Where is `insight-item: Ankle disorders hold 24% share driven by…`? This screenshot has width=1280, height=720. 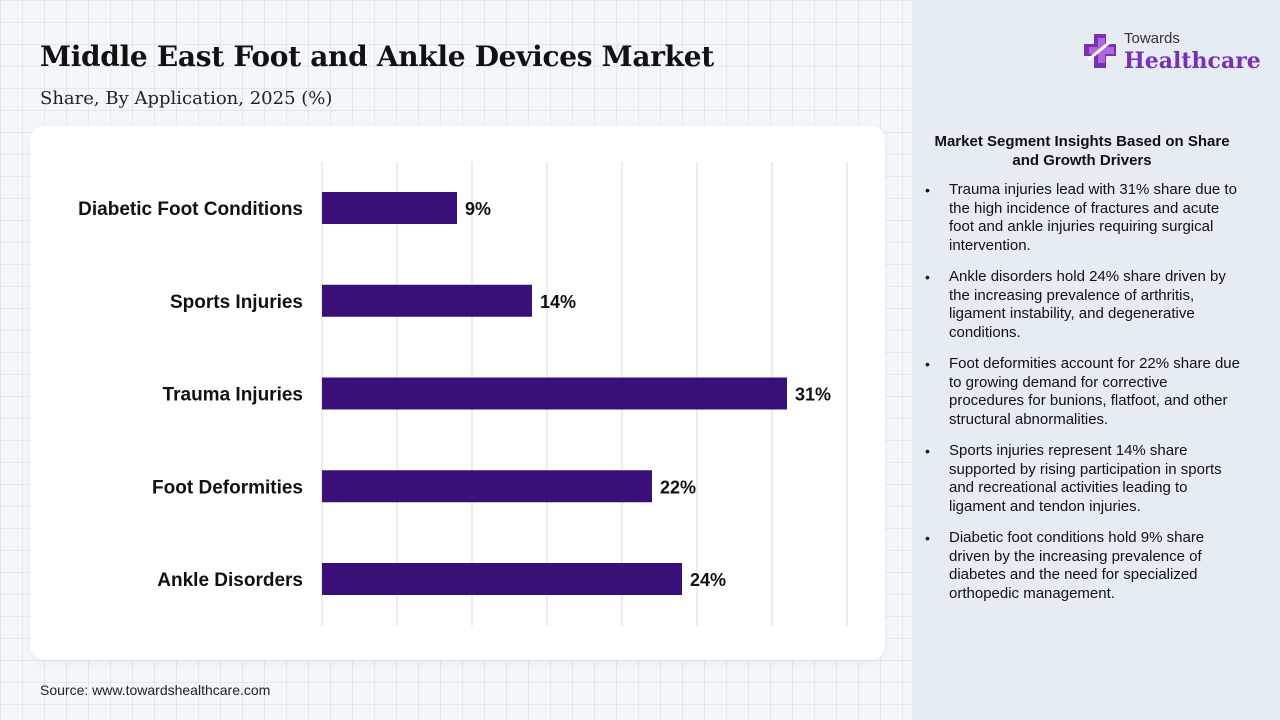
insight-item: Ankle disorders hold 24% share driven by… is located at coordinates (1085, 305).